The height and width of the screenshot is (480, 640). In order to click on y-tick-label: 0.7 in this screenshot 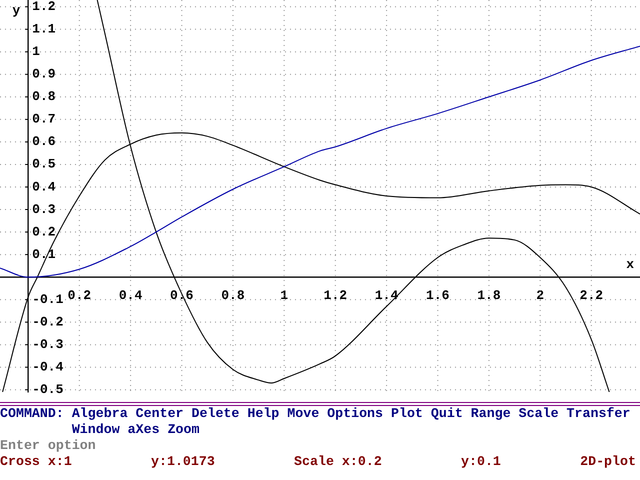, I will do `click(44, 119)`.